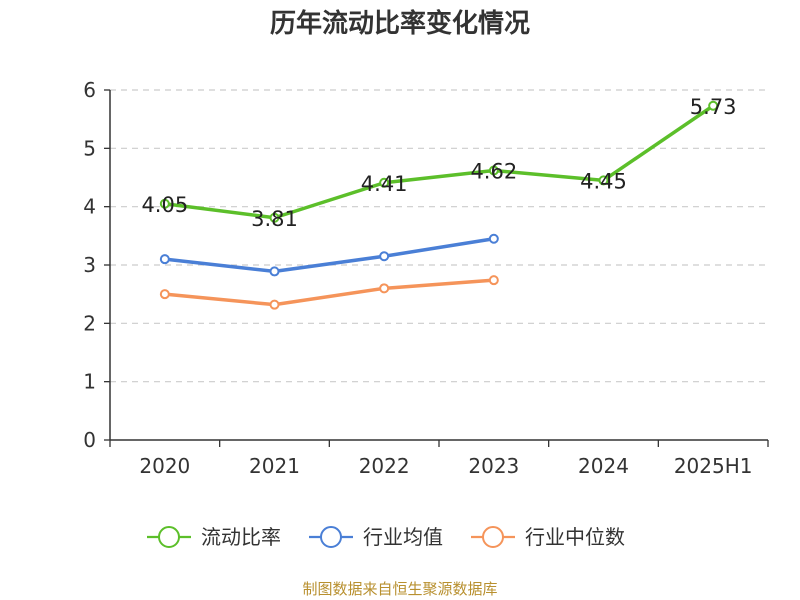  I want to click on y-tick-label: 5, so click(89, 148).